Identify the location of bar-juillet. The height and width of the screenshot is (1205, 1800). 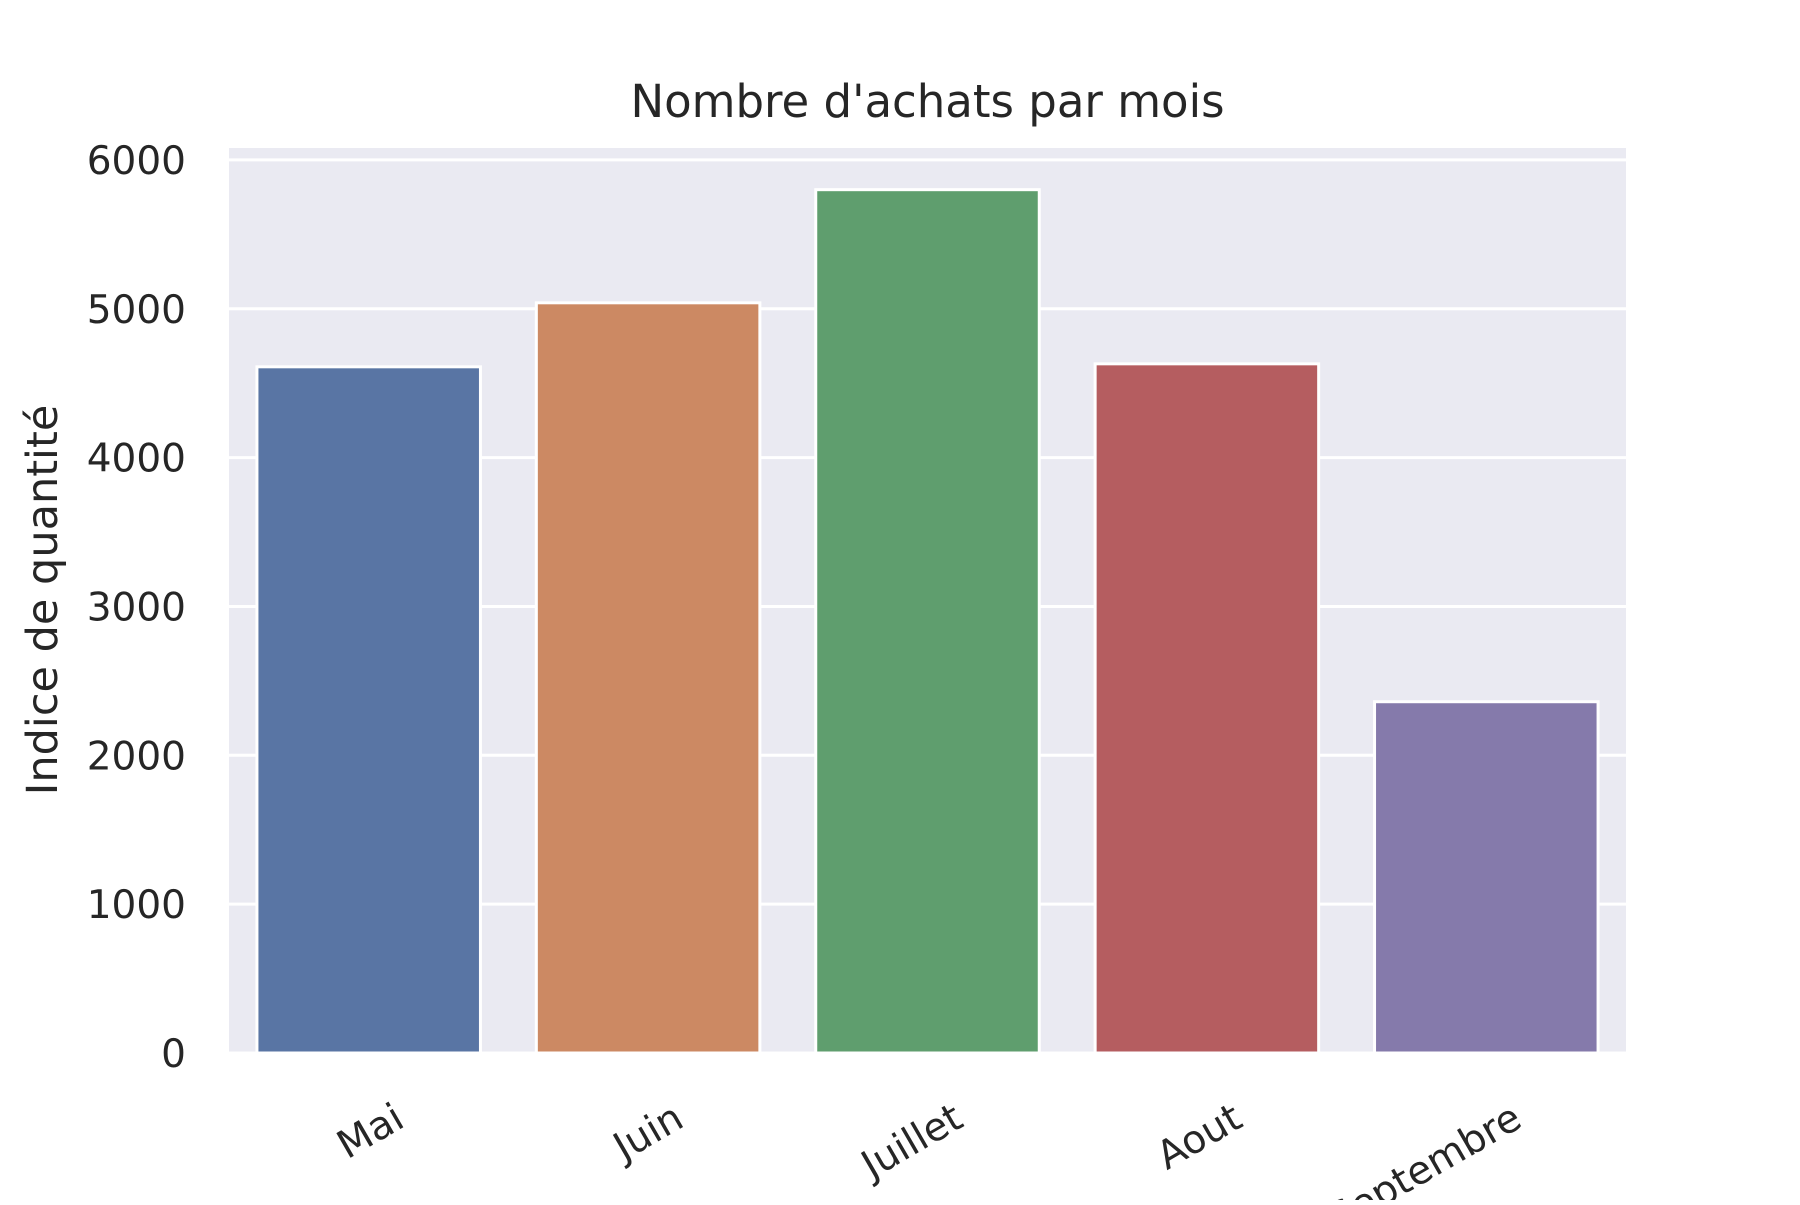
(927, 621).